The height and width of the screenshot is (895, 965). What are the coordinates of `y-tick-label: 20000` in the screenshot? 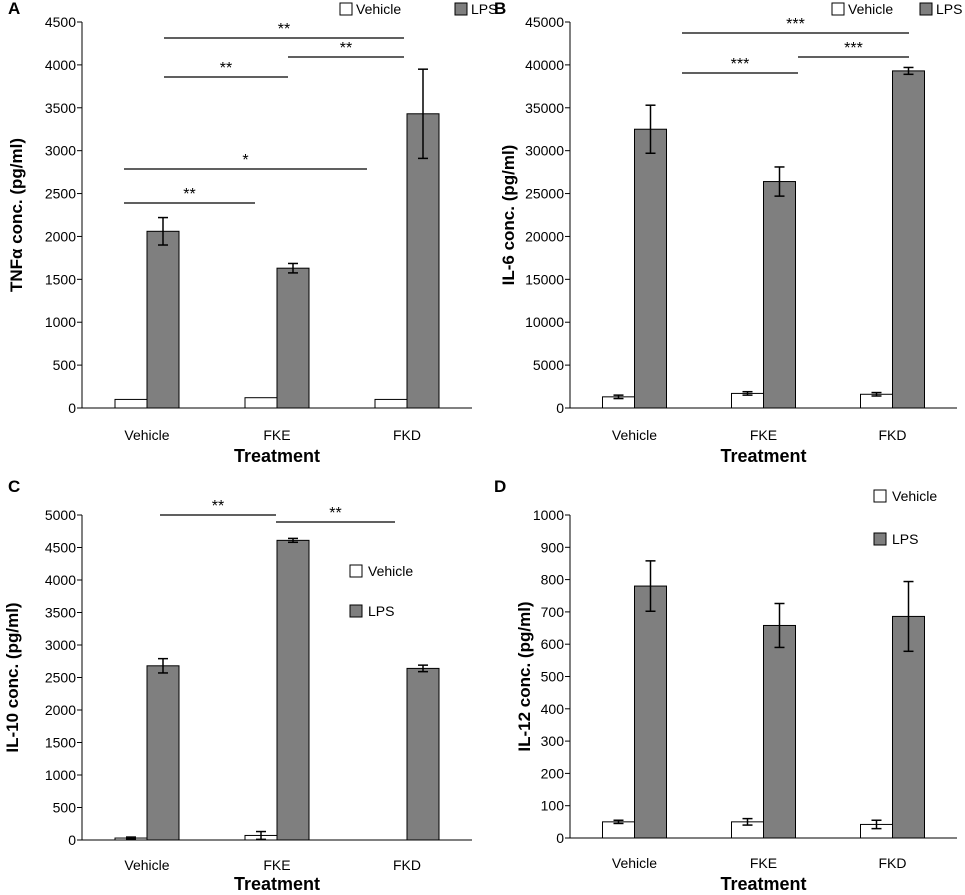 It's located at (544, 236).